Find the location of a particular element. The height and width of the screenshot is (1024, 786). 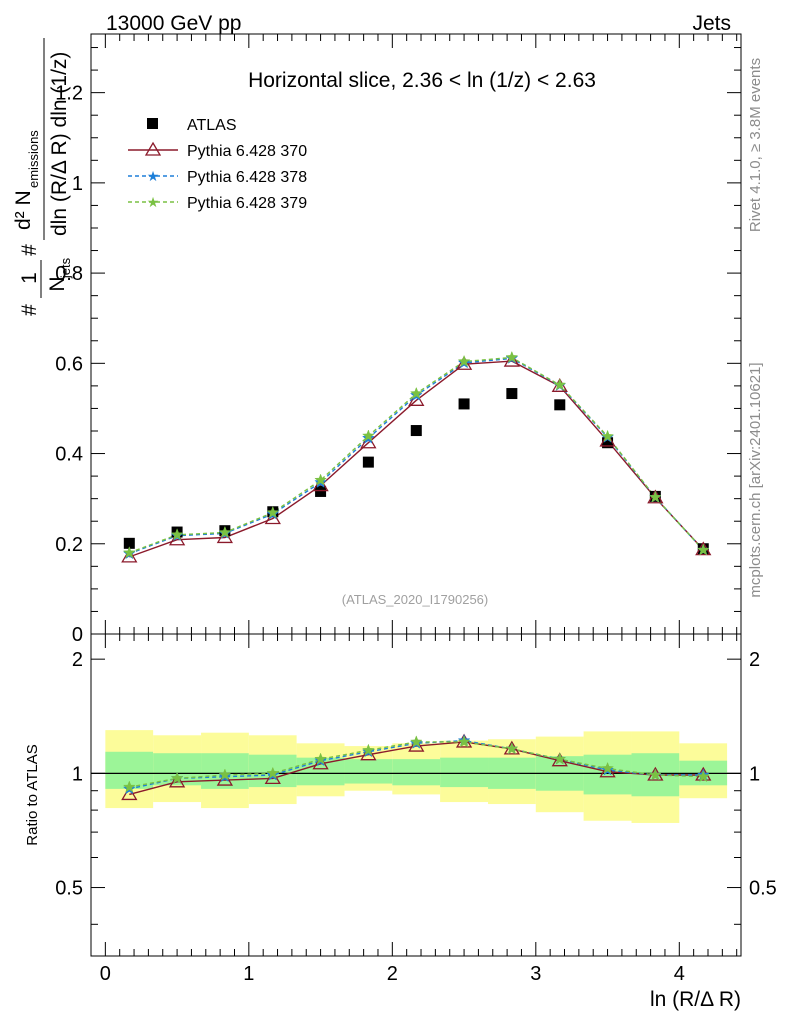

y-tick-label: 0.8 is located at coordinates (69, 274).